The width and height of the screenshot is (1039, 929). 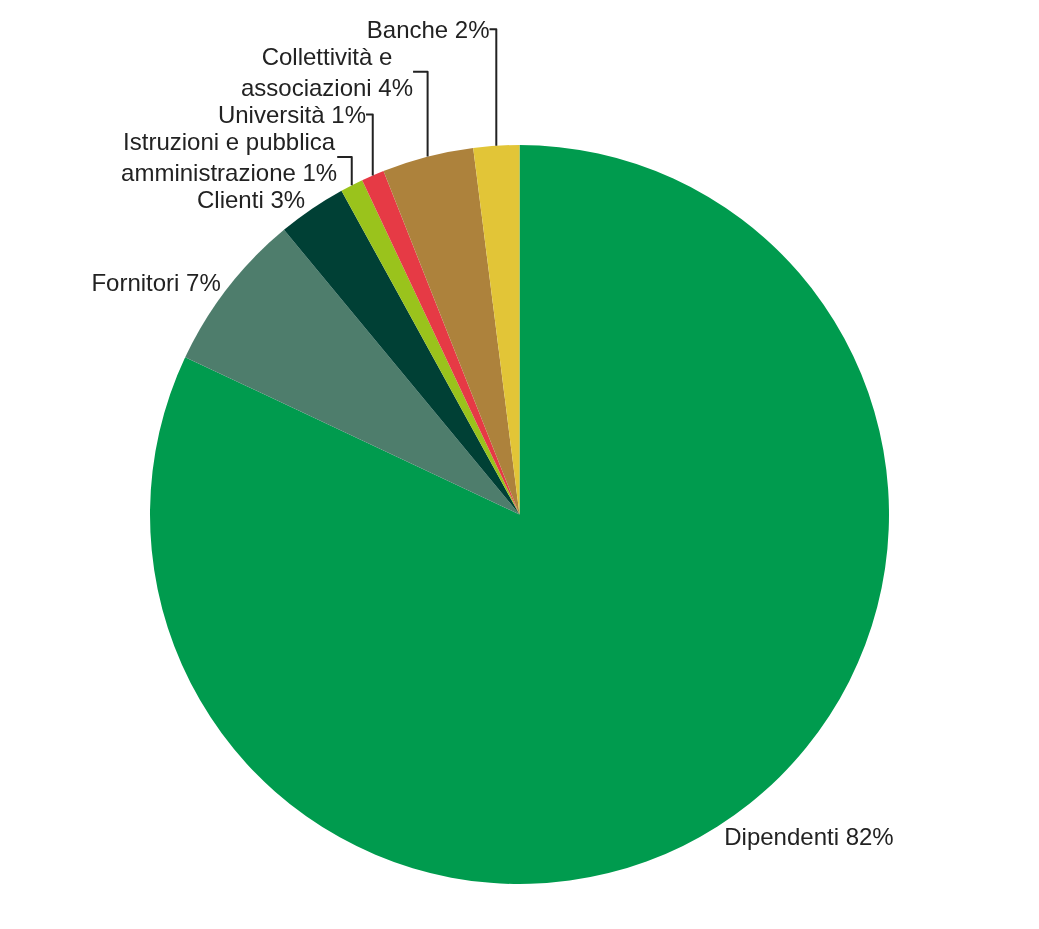 I want to click on slice-label: Istruzioni e pubblica amministrazione 1%, so click(x=229, y=157).